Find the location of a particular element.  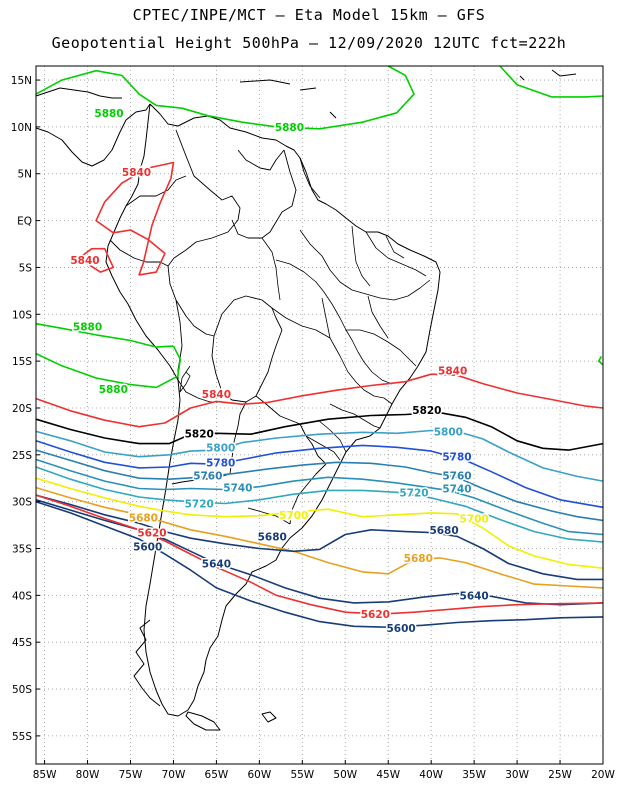

lon-tick-label: 45W is located at coordinates (388, 775).